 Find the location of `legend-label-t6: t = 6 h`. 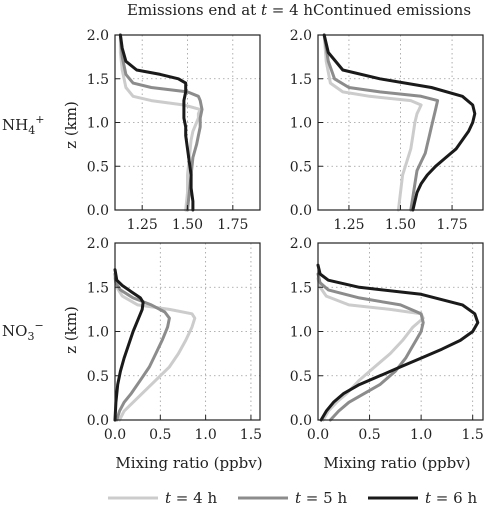

legend-label-t6: t = 6 h is located at coordinates (451, 498).